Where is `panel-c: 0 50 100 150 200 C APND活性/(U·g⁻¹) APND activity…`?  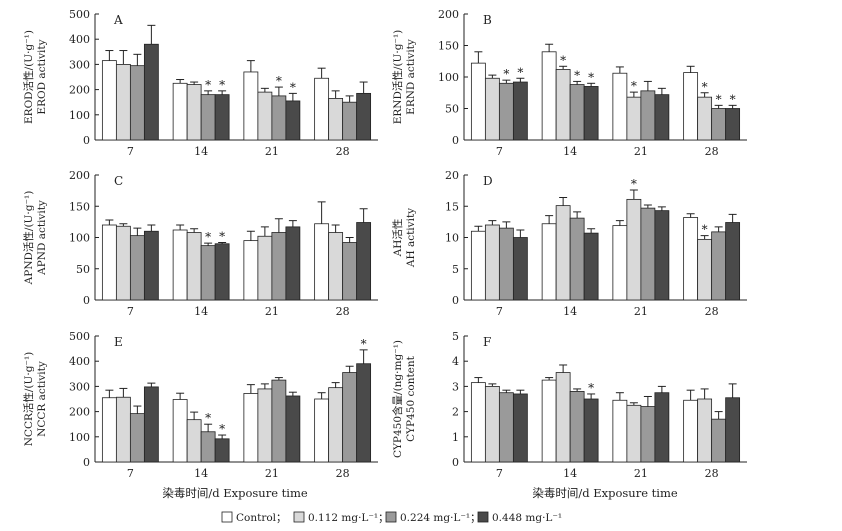 panel-c: 0 50 100 150 200 C APND活性/(U·g⁻¹) APND activity… is located at coordinates (200, 243).